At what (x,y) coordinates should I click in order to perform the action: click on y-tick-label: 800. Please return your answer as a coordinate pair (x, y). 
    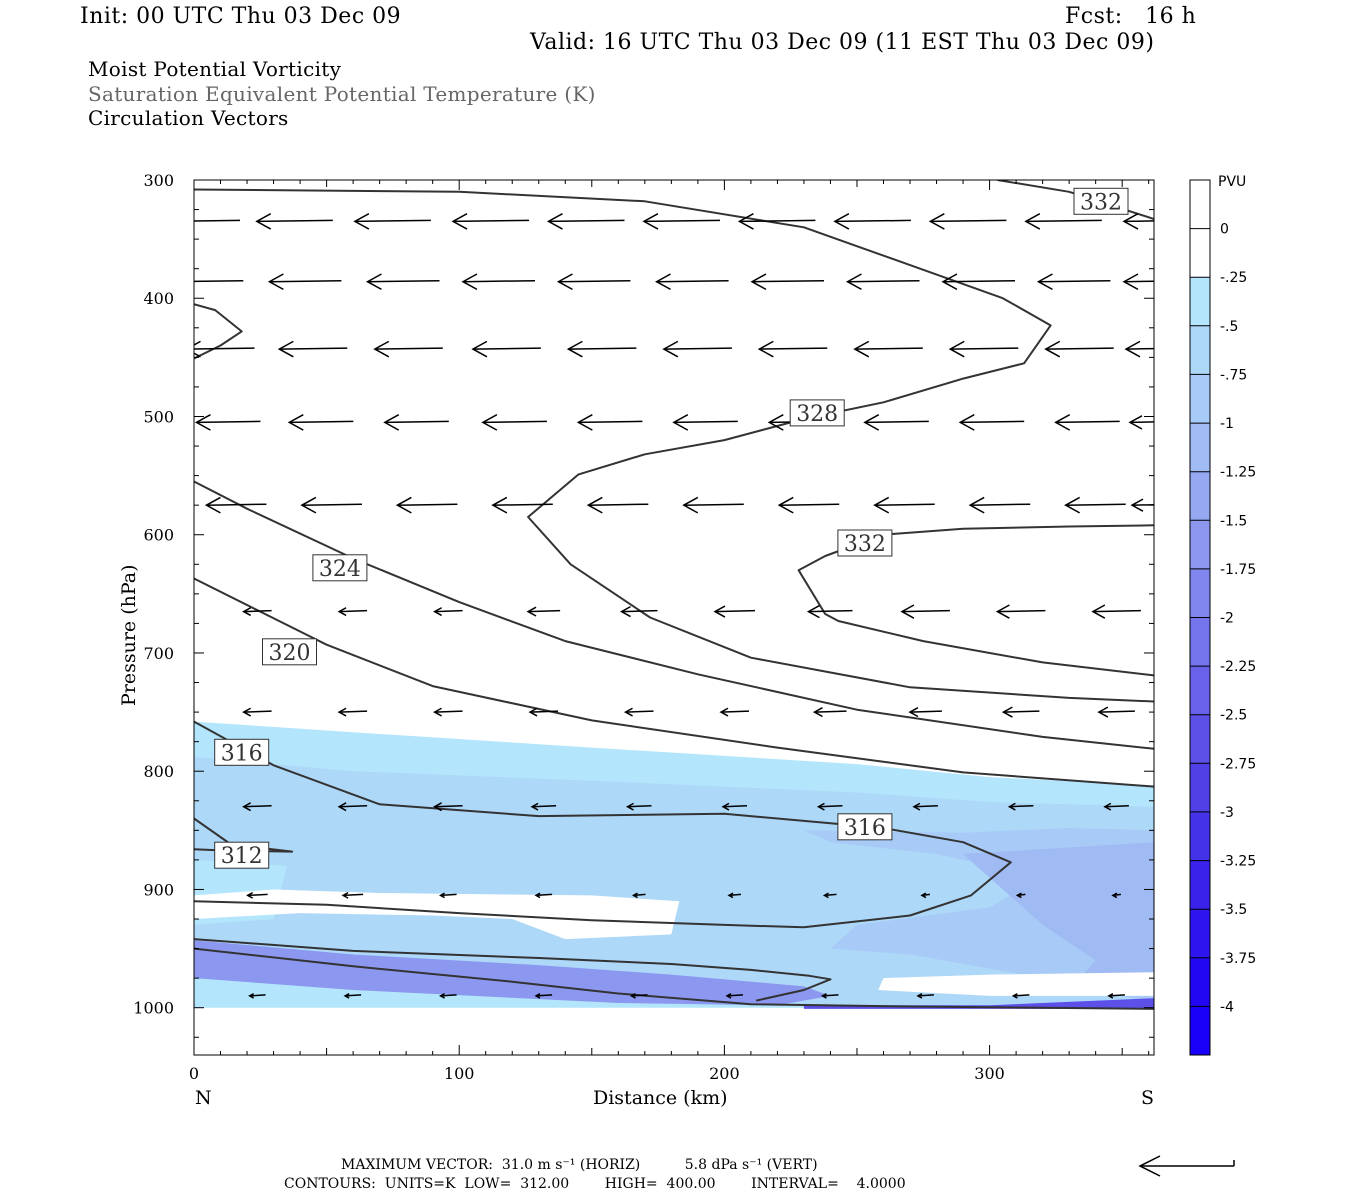
    Looking at the image, I should click on (158, 771).